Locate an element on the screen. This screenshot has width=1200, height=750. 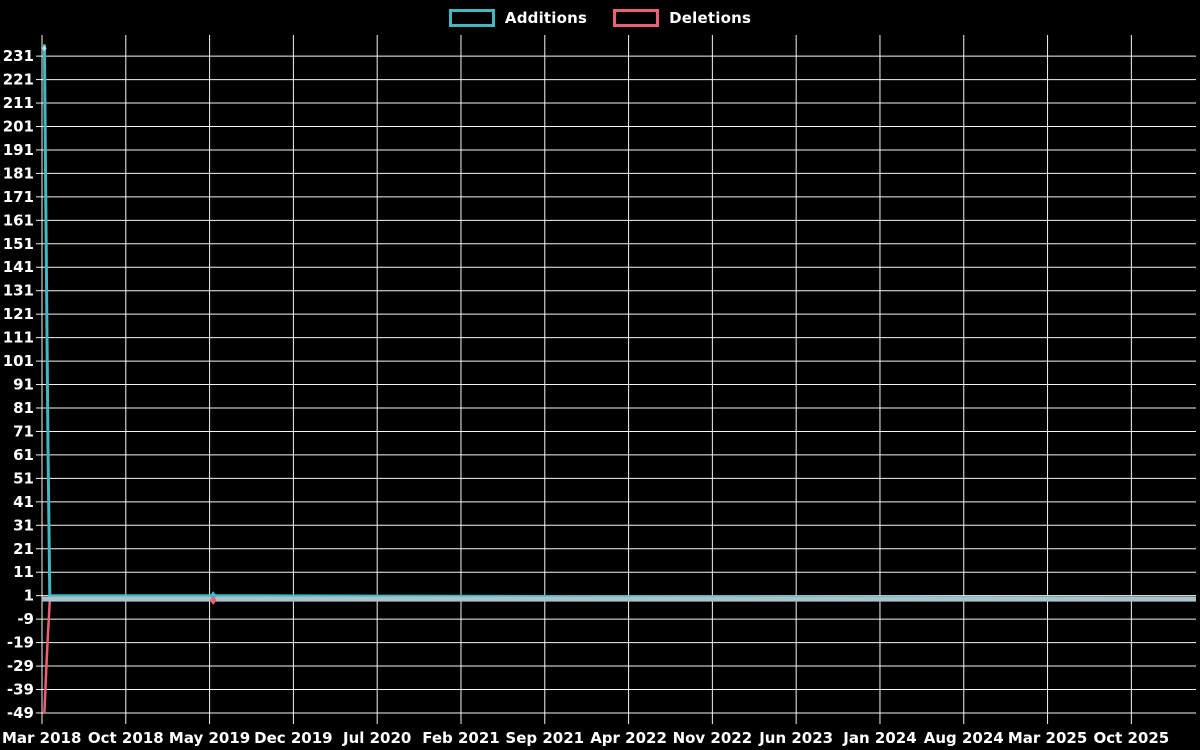
y-tick-label: 21 is located at coordinates (23, 549).